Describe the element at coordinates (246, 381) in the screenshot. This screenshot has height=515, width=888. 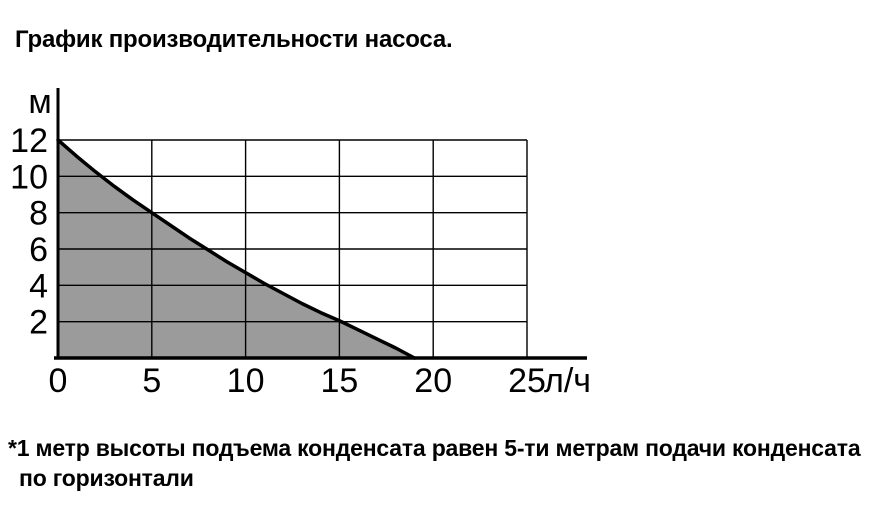
I see `x-tick-label: 10` at that location.